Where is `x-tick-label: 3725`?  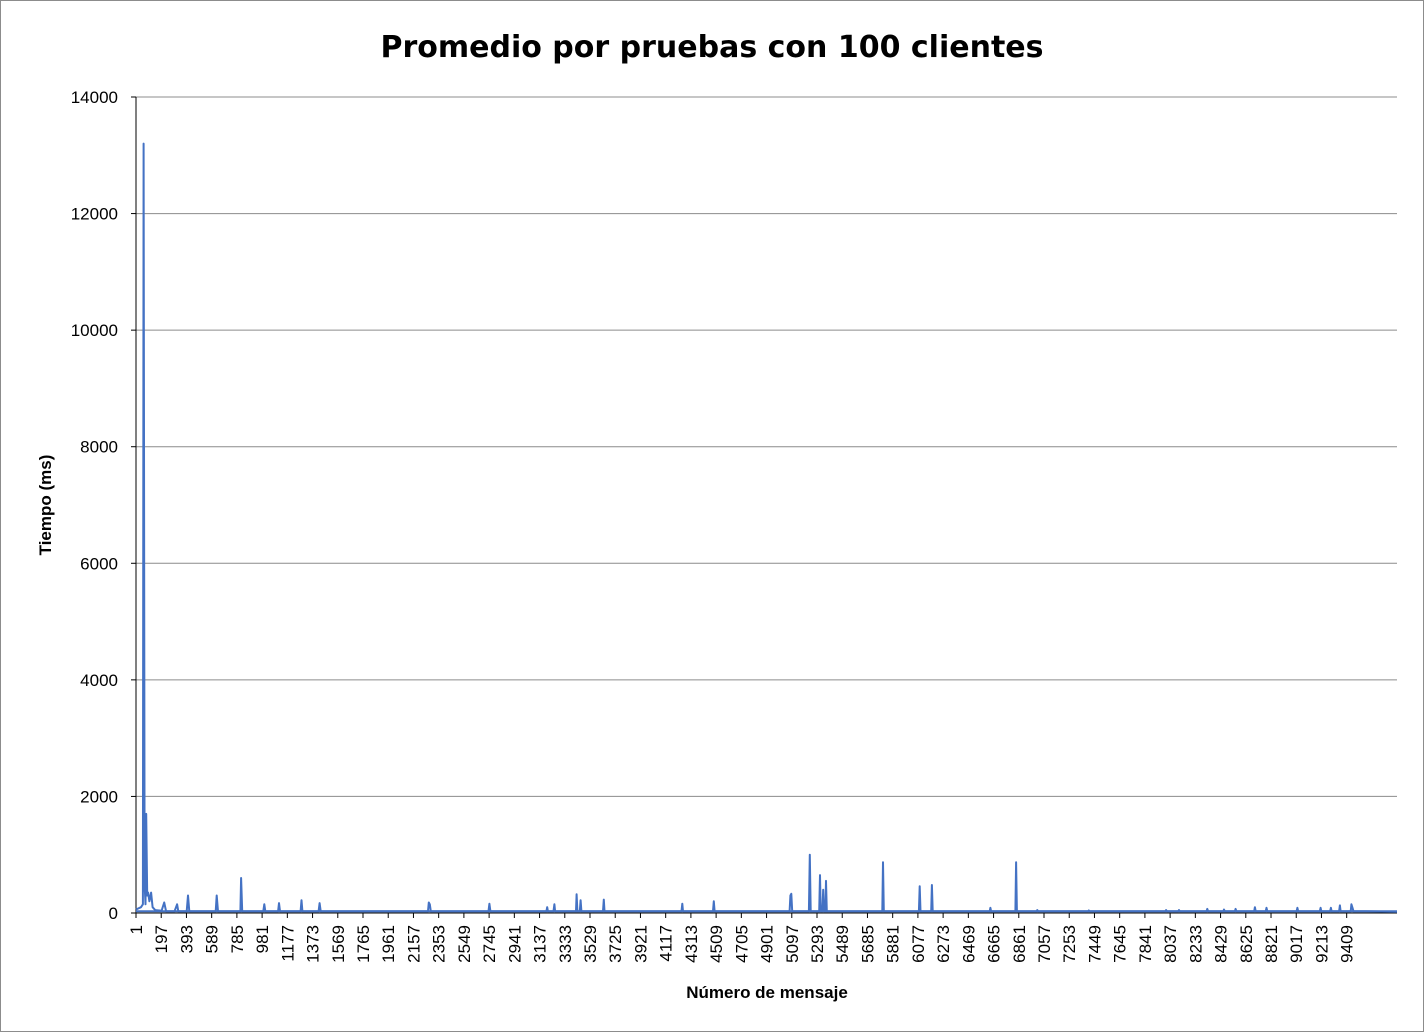
x-tick-label: 3725 is located at coordinates (615, 944).